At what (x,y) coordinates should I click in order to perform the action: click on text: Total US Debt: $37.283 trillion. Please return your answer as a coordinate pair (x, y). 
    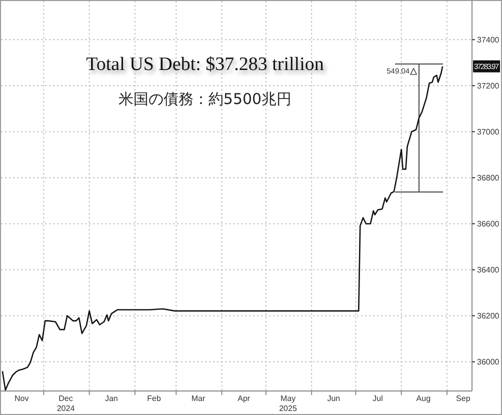
    Looking at the image, I should click on (205, 64).